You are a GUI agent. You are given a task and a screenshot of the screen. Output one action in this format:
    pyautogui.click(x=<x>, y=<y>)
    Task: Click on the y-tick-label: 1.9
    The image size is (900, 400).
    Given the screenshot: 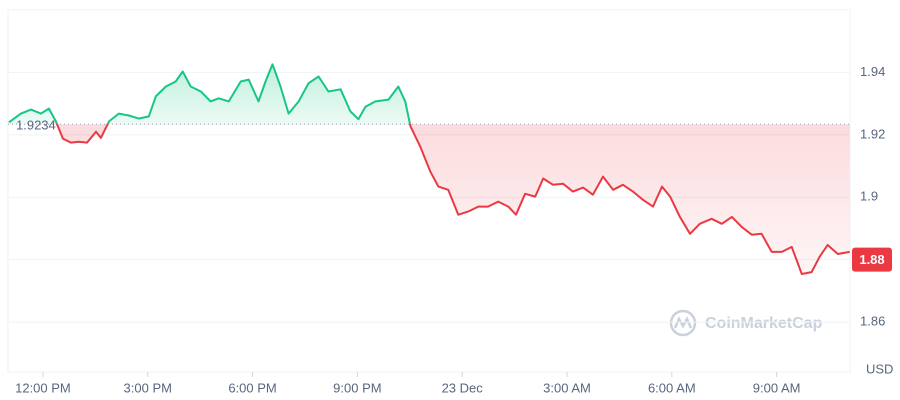 What is the action you would take?
    pyautogui.click(x=869, y=196)
    